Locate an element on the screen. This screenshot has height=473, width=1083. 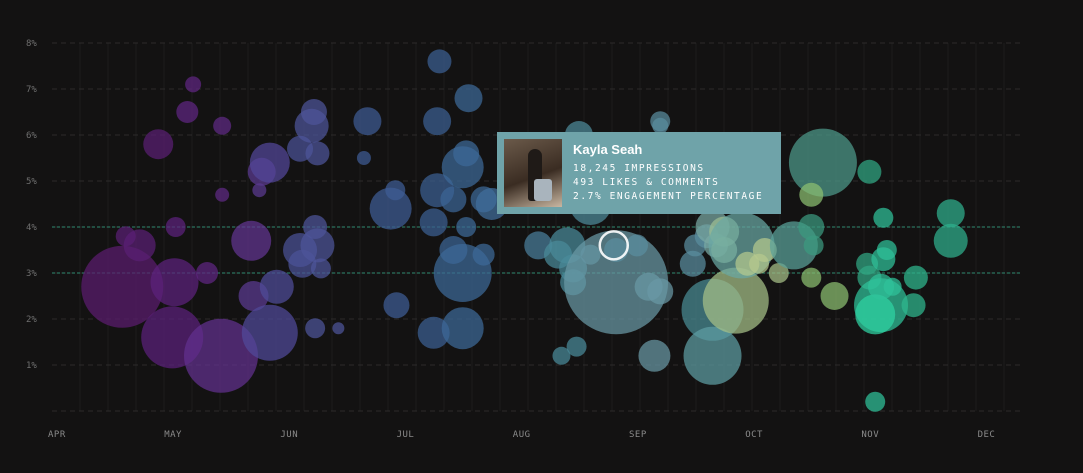
x-tick-label: JUL is located at coordinates (406, 435).